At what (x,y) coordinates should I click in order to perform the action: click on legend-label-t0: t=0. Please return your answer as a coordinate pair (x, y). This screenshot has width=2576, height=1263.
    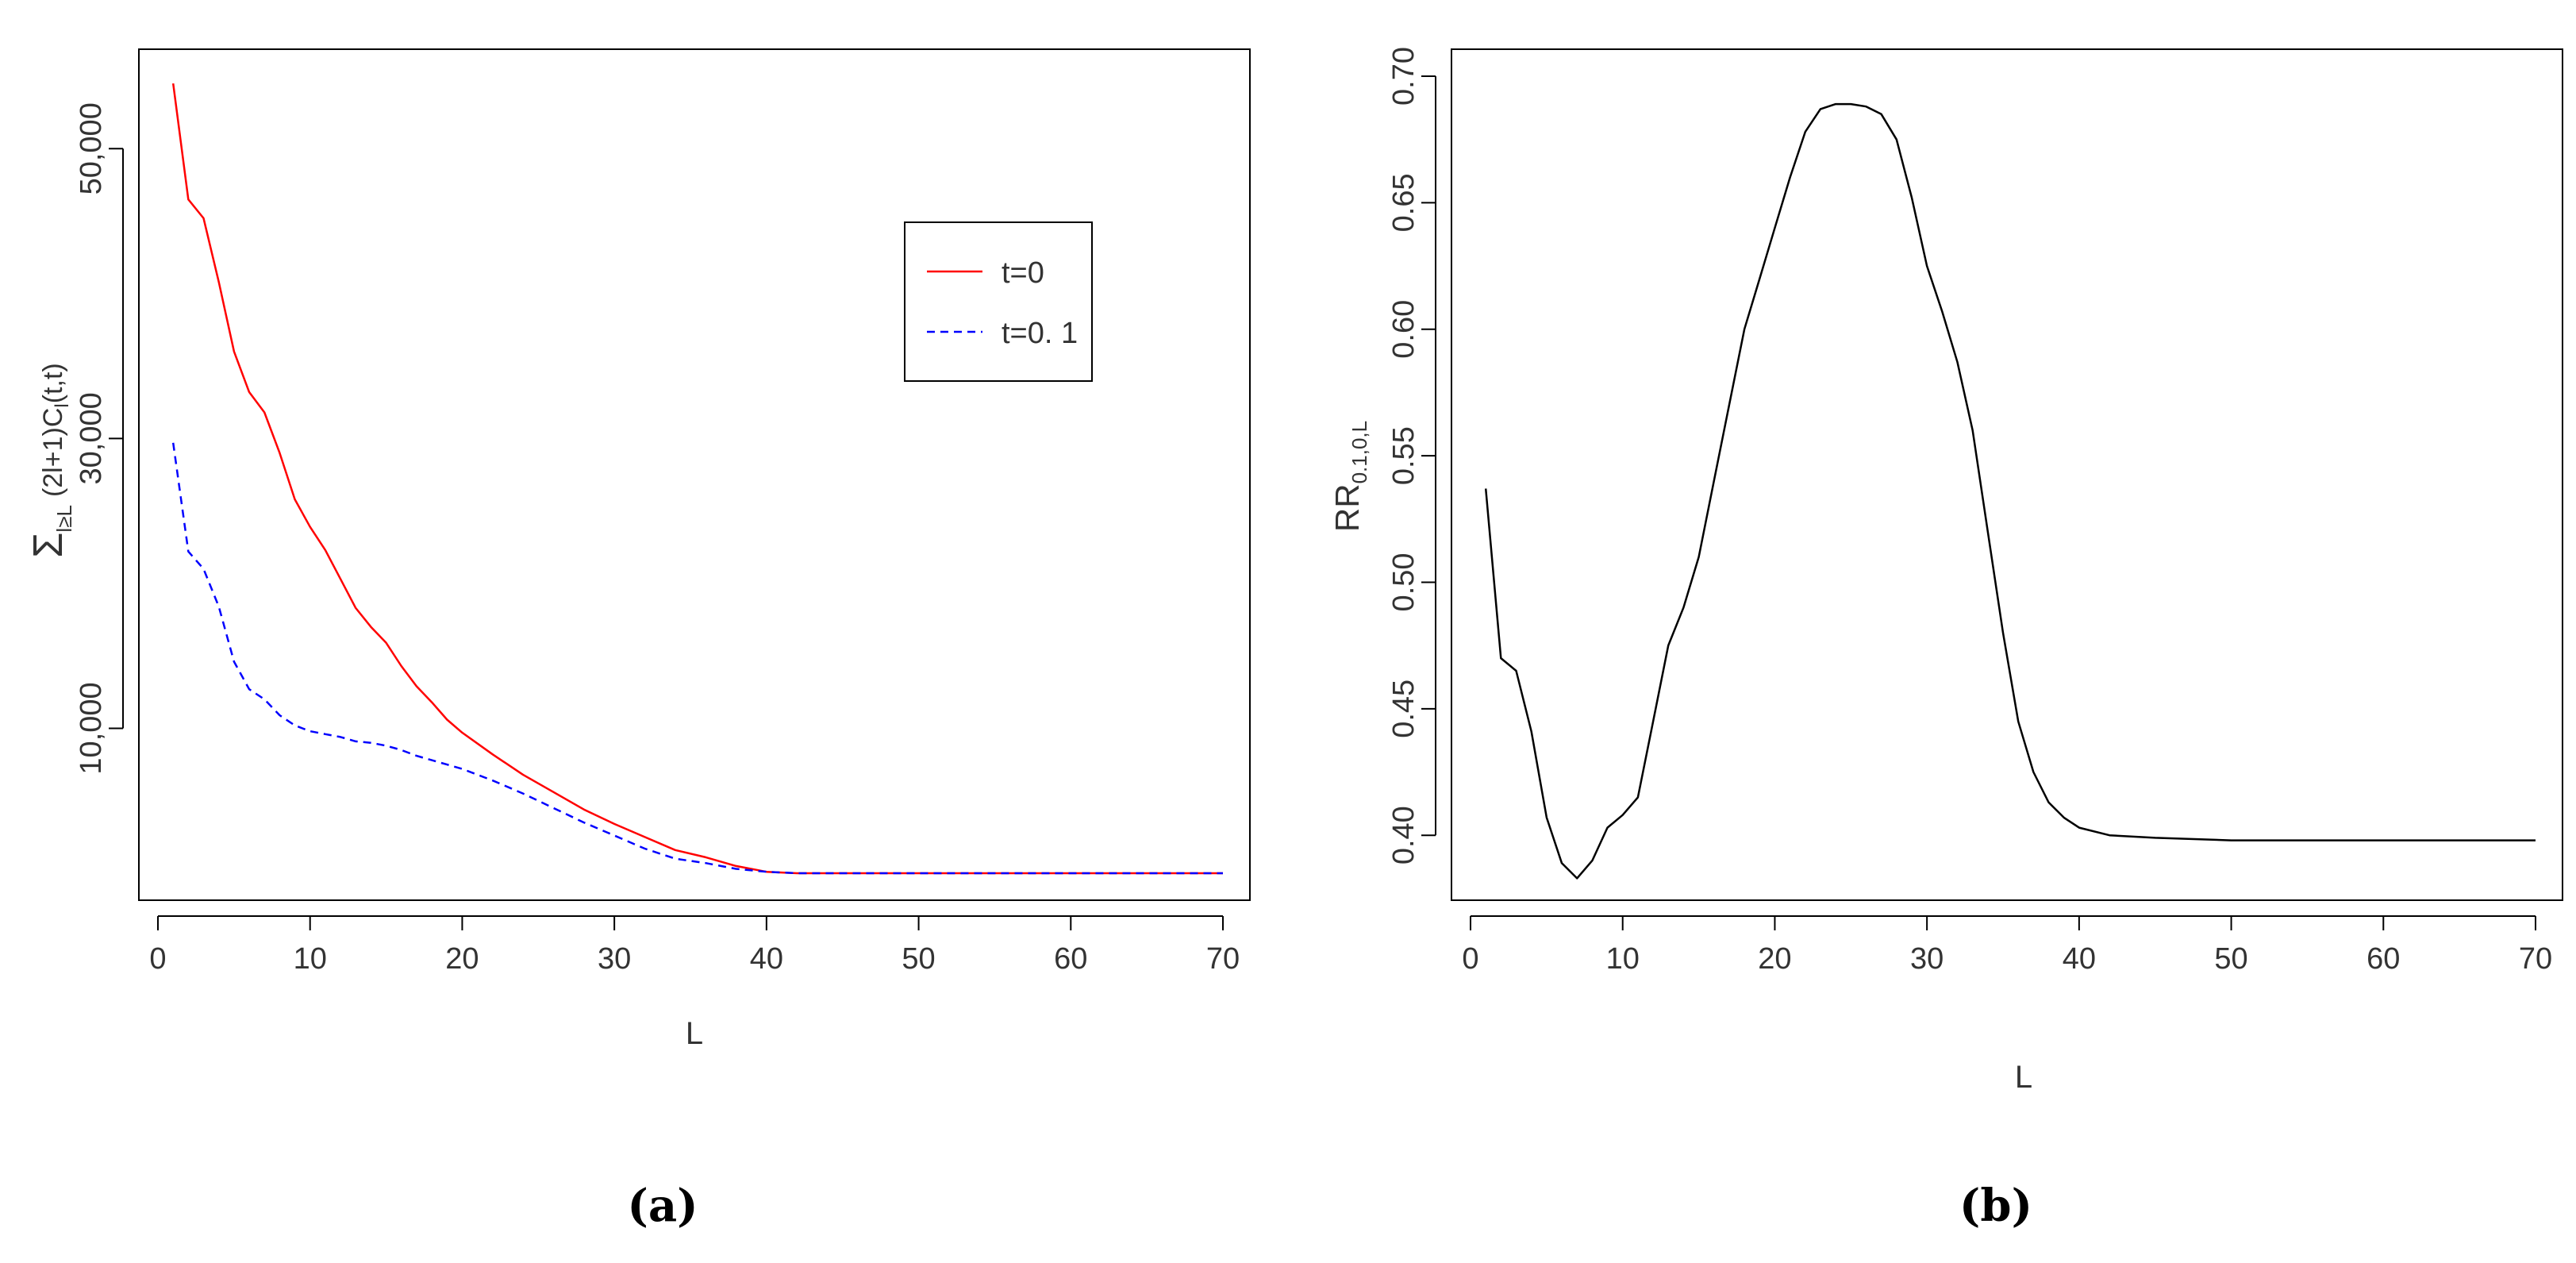
    Looking at the image, I should click on (1023, 273).